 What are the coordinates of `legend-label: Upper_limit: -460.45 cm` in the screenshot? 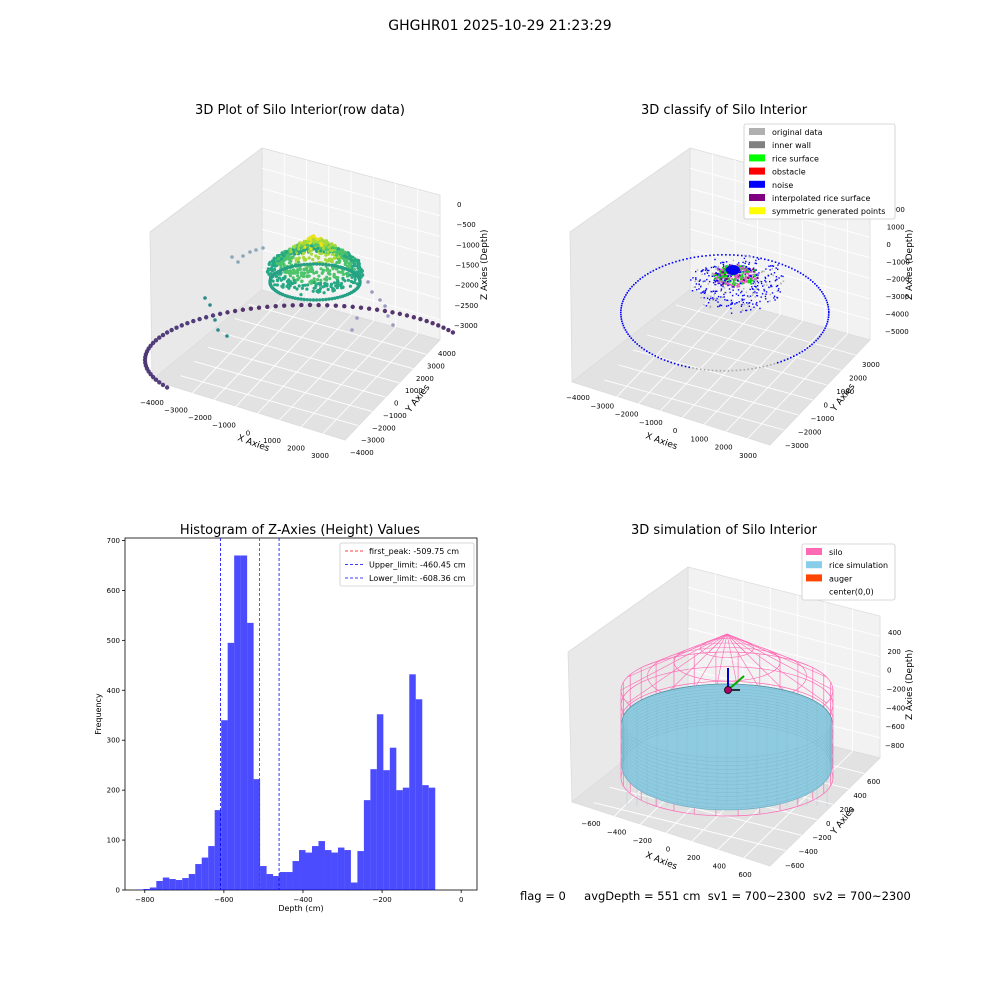 It's located at (417, 565).